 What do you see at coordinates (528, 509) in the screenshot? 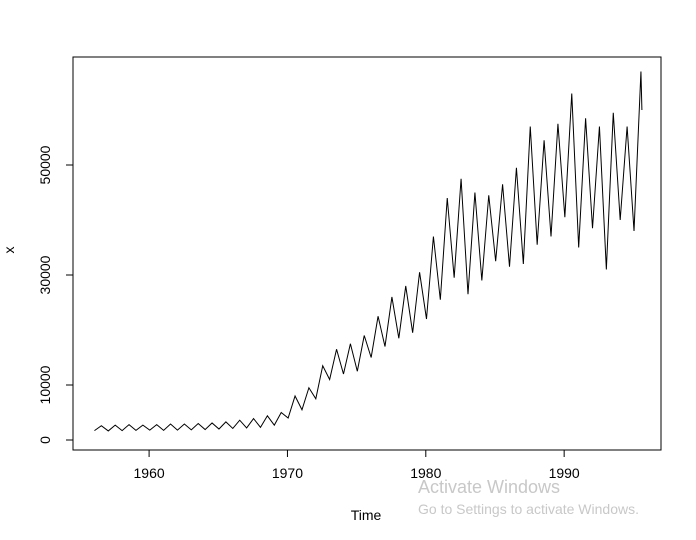
I see `watermark-subtitle: Go to Settings to activate Windows.` at bounding box center [528, 509].